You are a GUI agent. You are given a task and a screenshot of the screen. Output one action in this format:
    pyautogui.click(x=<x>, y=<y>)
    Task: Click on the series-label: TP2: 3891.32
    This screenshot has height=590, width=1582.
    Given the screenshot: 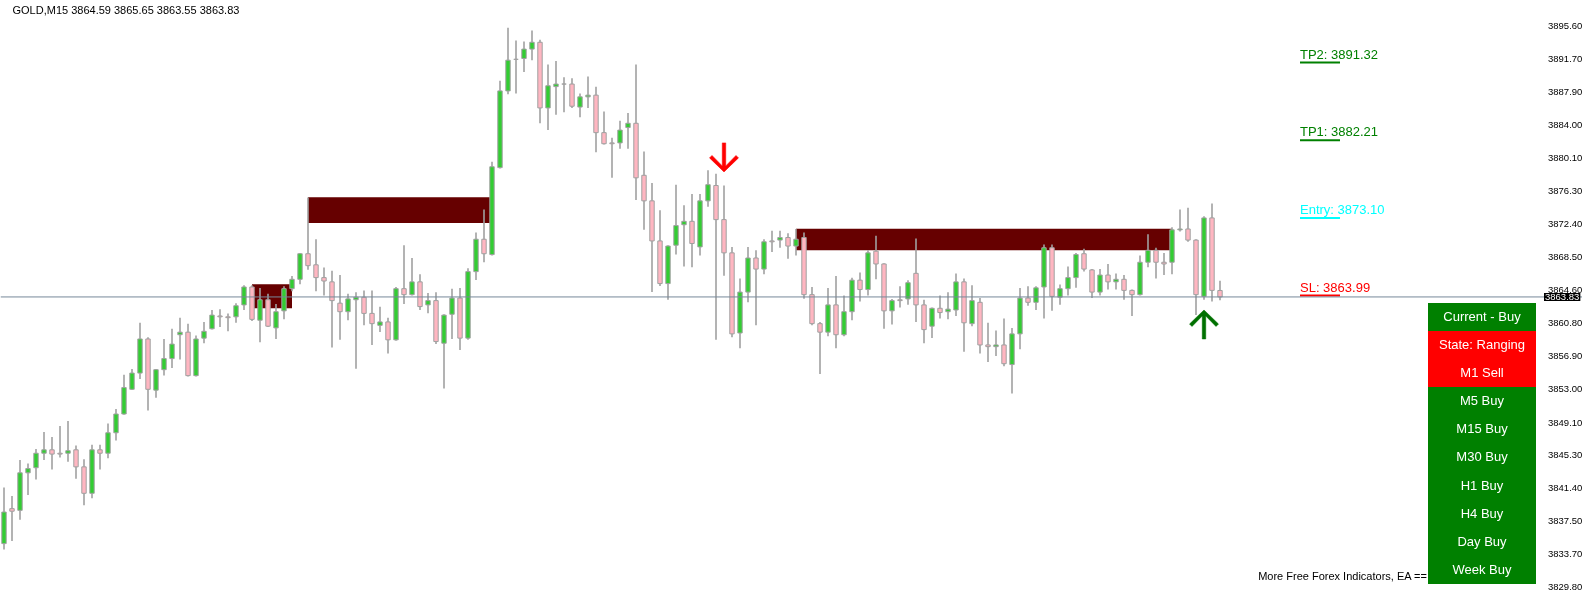 What is the action you would take?
    pyautogui.click(x=1339, y=54)
    